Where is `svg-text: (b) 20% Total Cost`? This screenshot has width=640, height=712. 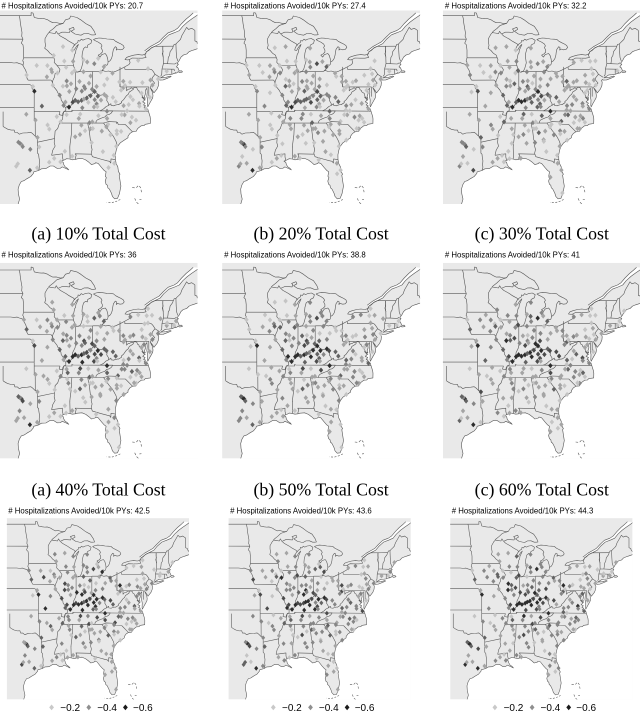 svg-text: (b) 20% Total Cost is located at coordinates (320, 233).